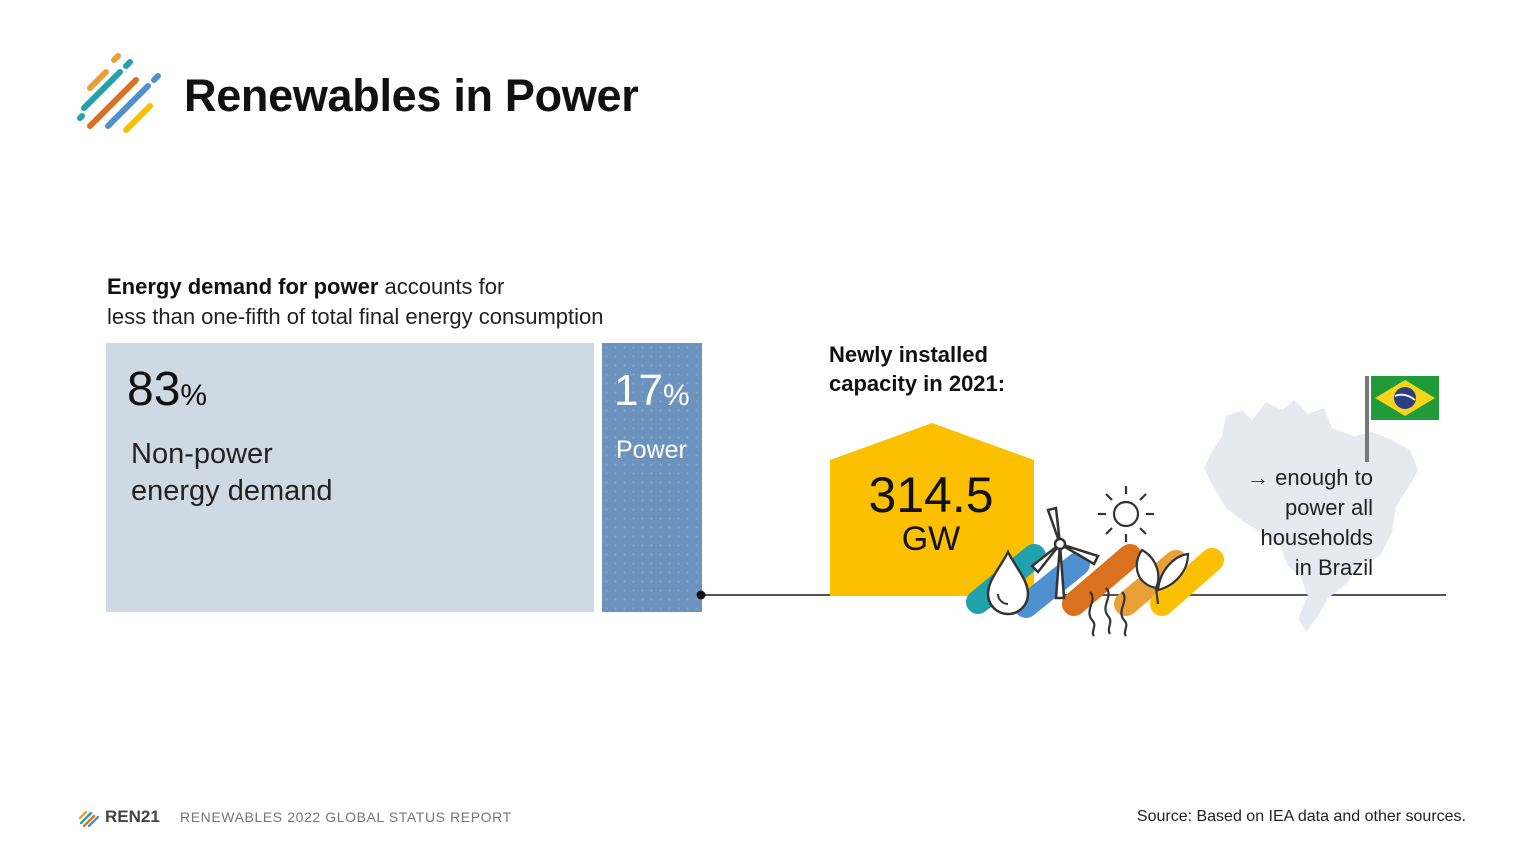  I want to click on nonpower-label: Non-power energy demand, so click(281, 473).